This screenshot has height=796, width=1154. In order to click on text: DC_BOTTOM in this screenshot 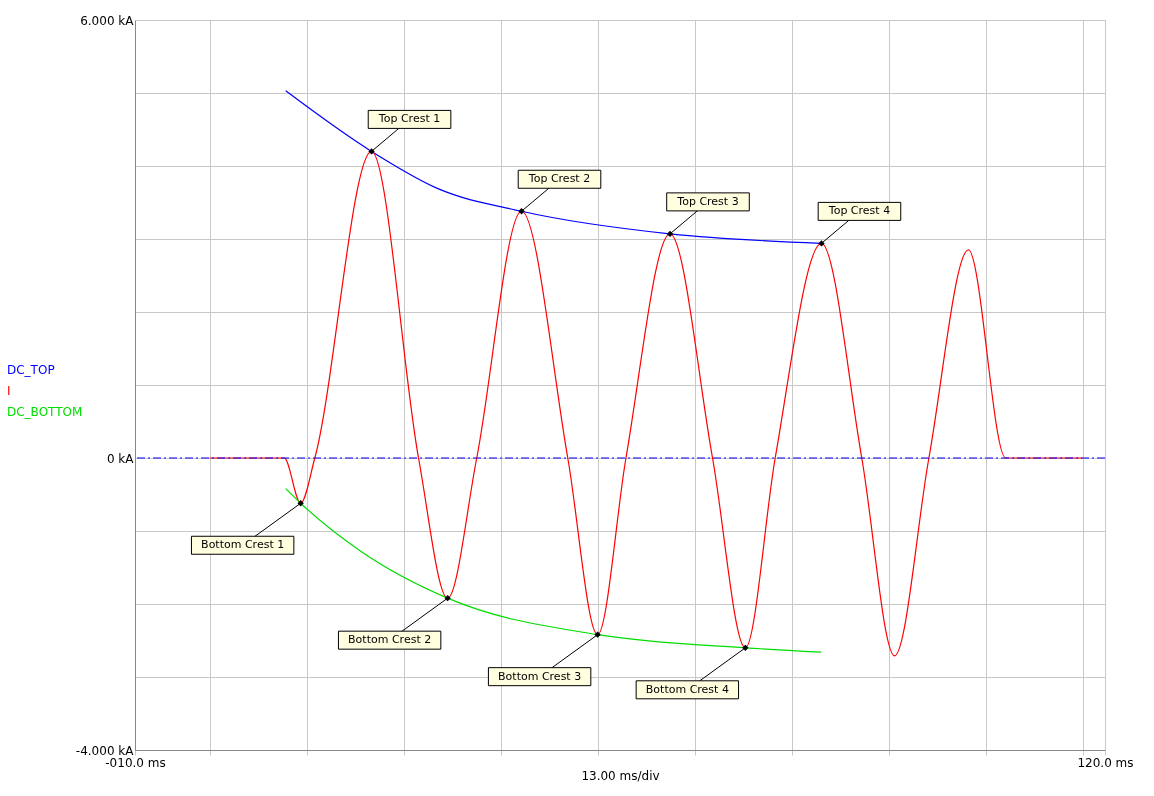, I will do `click(45, 412)`.